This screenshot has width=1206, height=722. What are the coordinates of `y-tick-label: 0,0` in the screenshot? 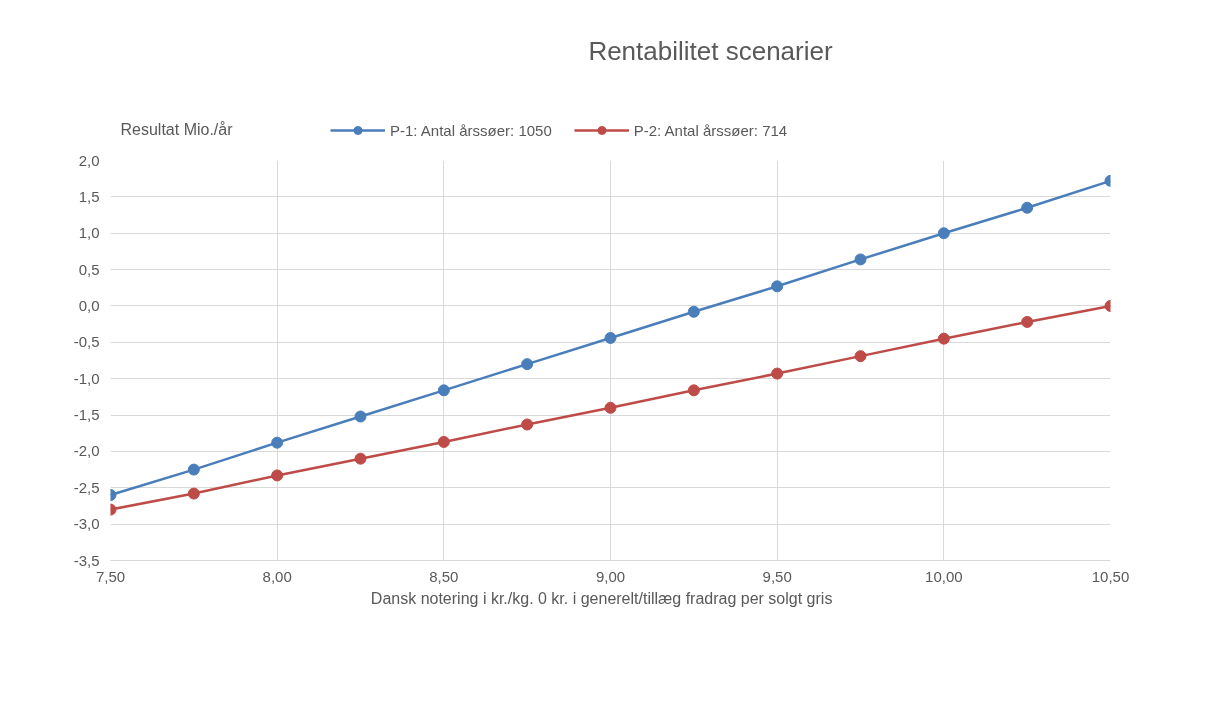 It's located at (89, 305).